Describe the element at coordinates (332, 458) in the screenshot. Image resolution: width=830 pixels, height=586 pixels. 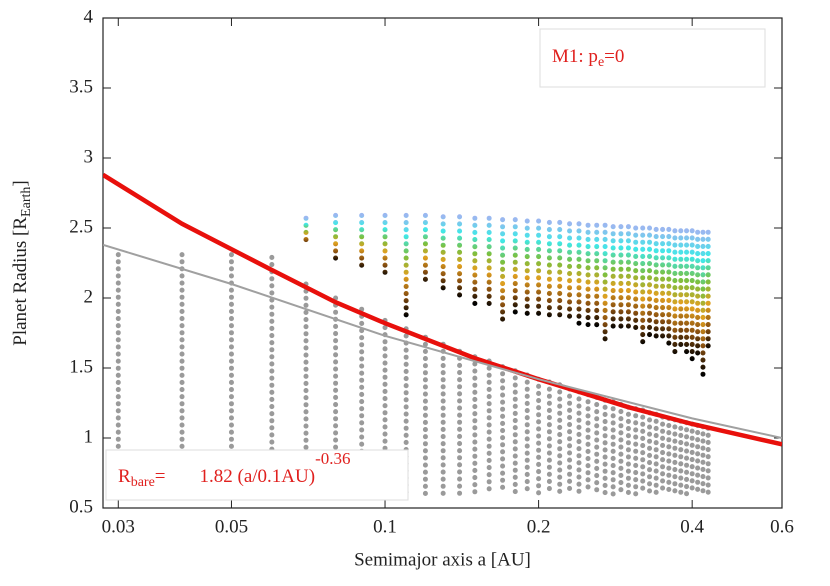
I see `fit-annotation-part: -0.36` at that location.